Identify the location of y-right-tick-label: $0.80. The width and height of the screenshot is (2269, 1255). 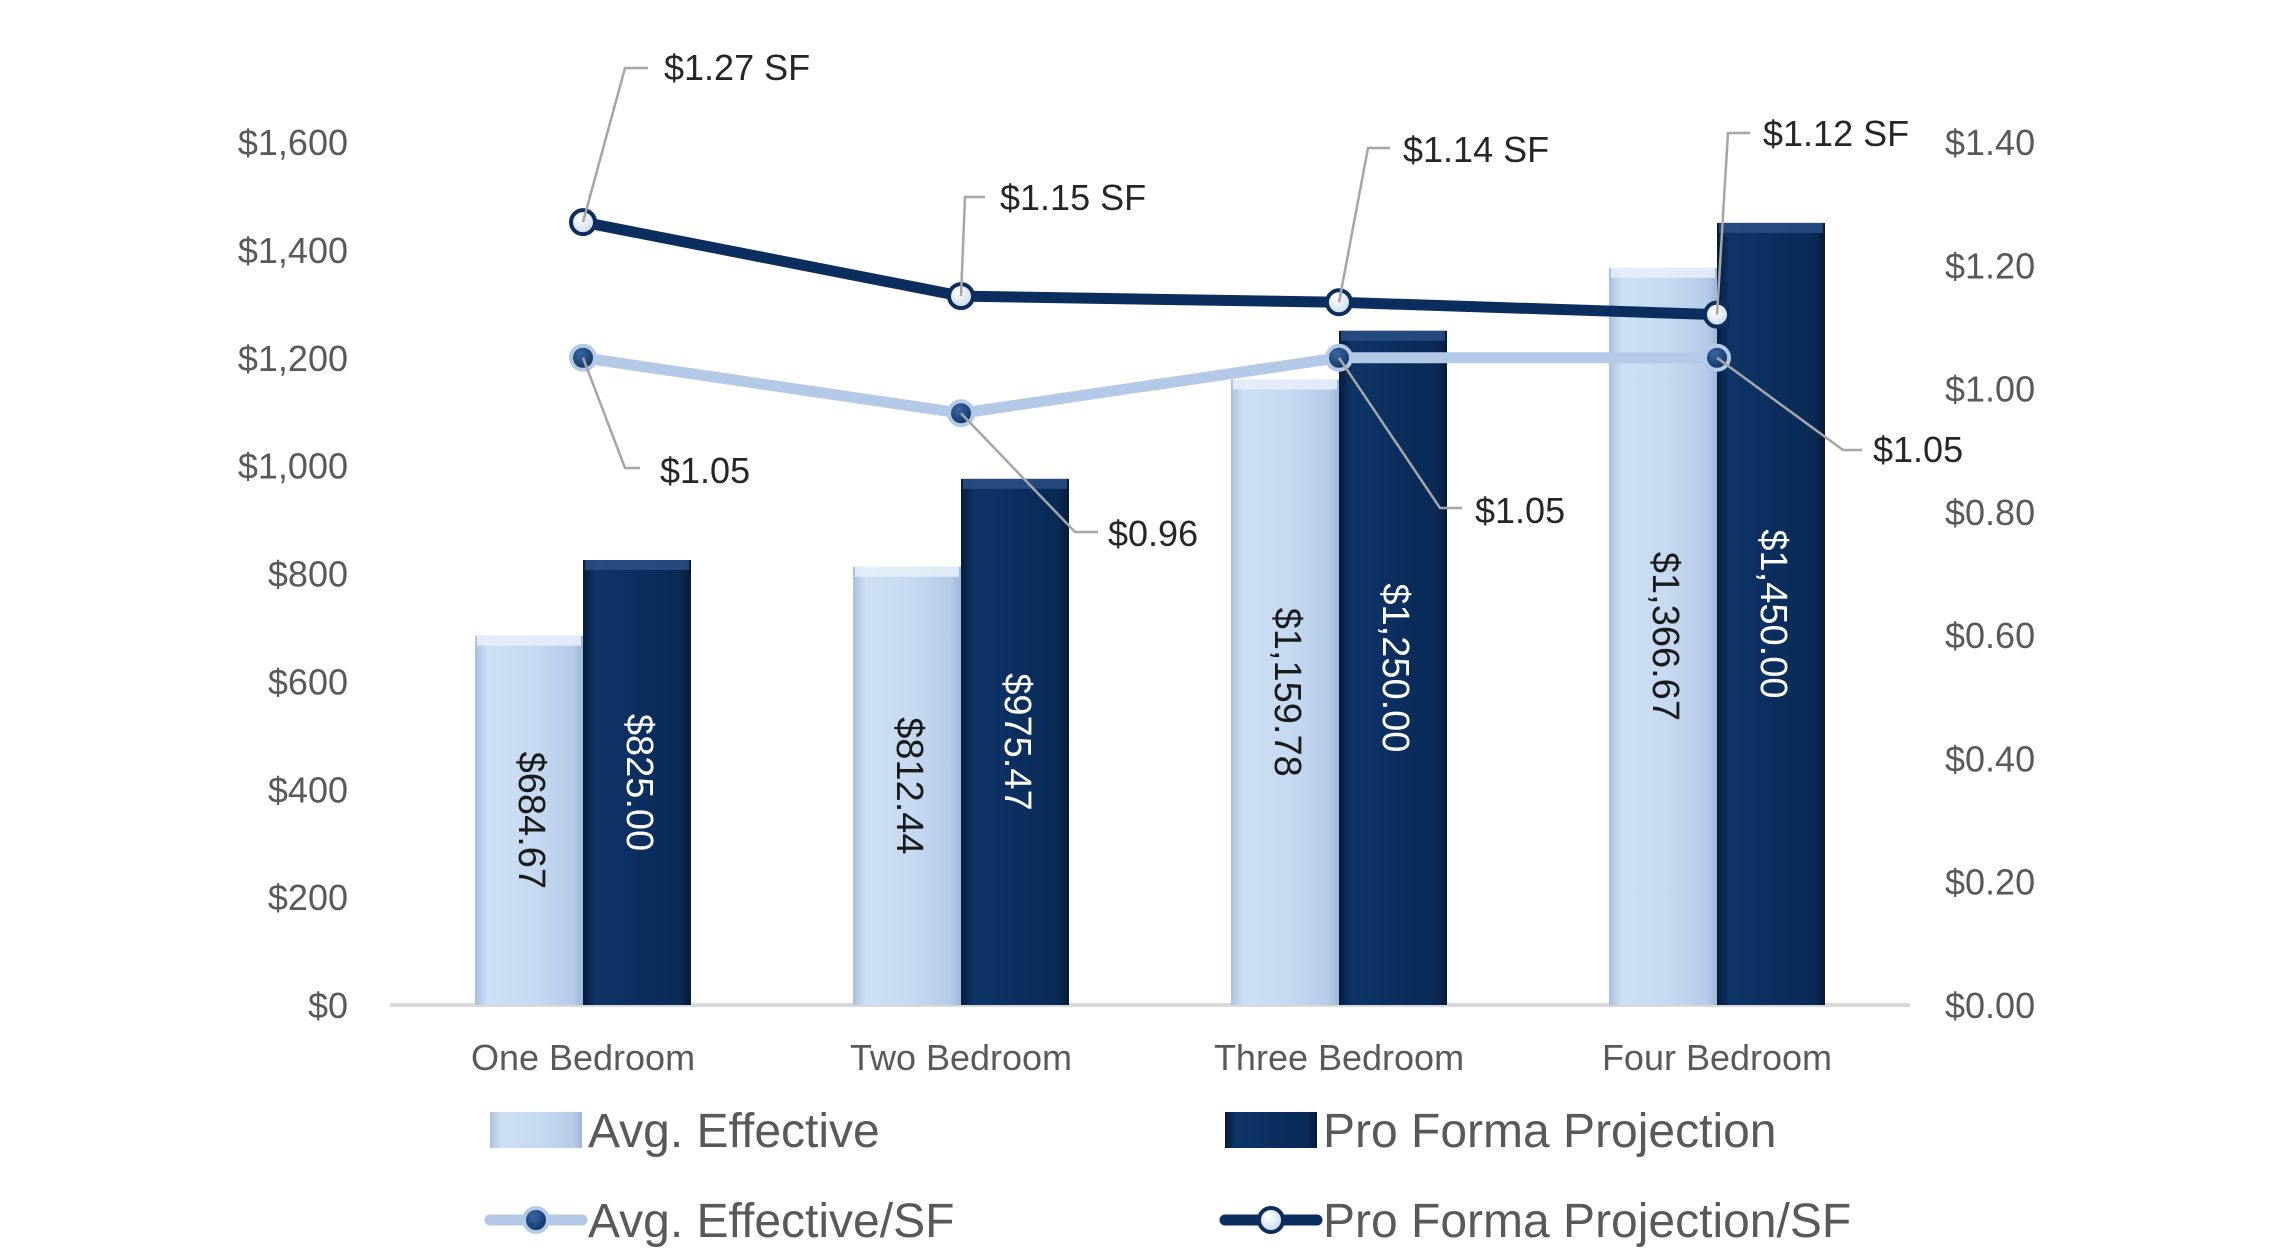
(1990, 512).